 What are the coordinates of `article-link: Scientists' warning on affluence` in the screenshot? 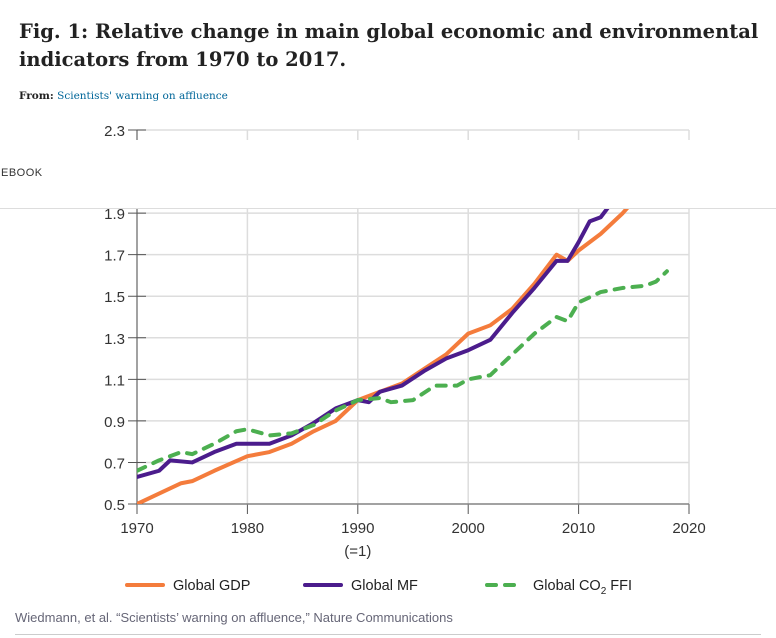 It's located at (142, 96).